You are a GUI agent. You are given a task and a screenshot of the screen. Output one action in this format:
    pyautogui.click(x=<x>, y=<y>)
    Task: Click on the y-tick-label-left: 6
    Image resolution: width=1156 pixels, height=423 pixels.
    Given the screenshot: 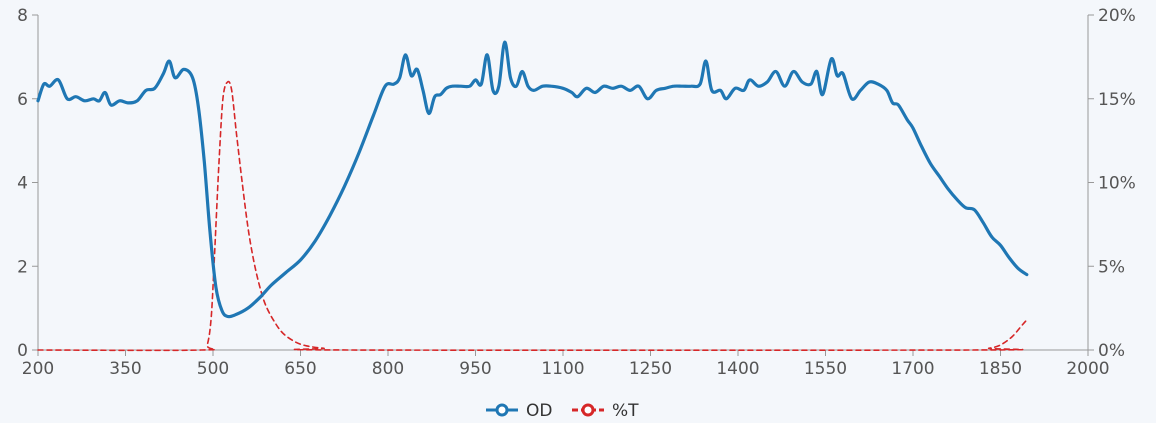 What is the action you would take?
    pyautogui.click(x=22, y=100)
    